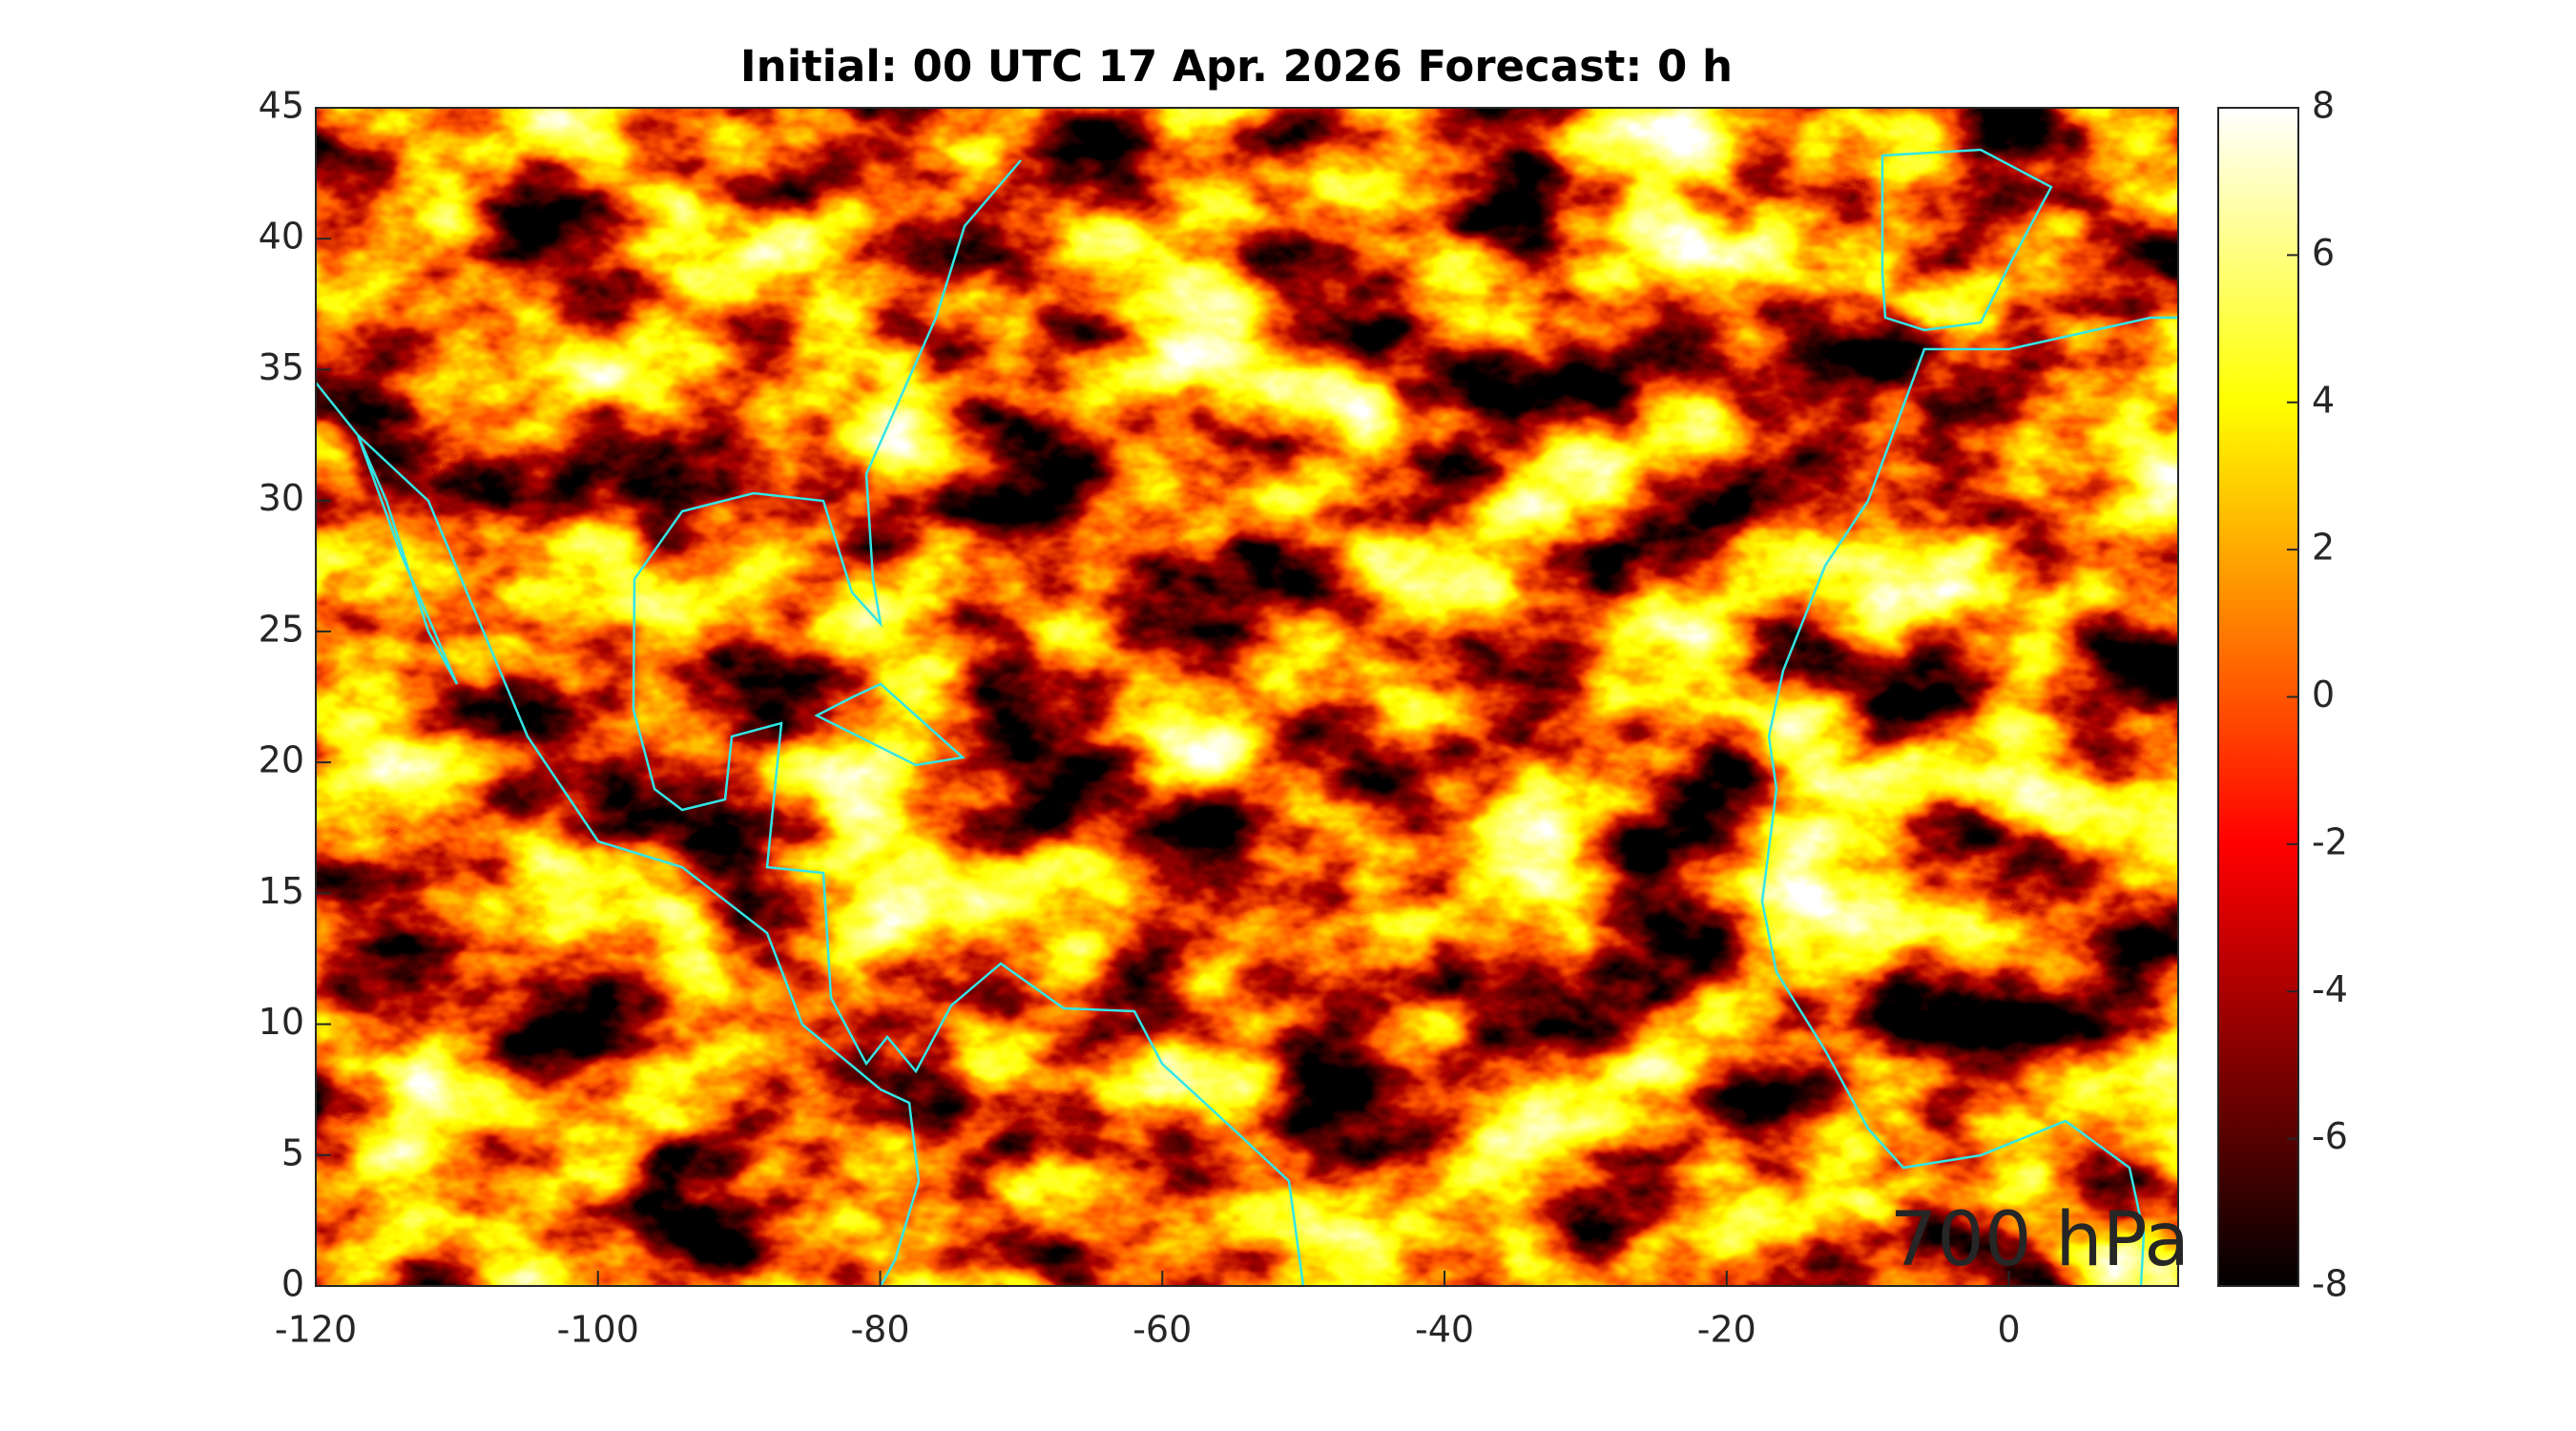 This screenshot has height=1431, width=2576. I want to click on y-tick-label: 20, so click(281, 760).